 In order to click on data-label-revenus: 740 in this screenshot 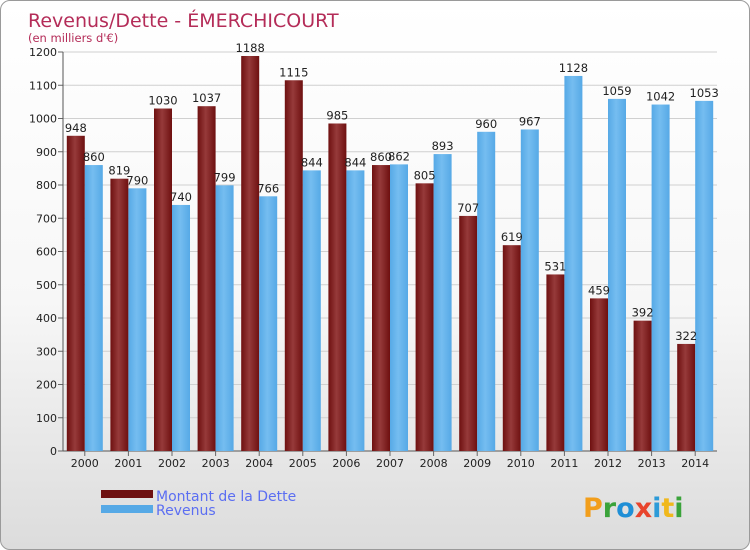, I will do `click(181, 197)`.